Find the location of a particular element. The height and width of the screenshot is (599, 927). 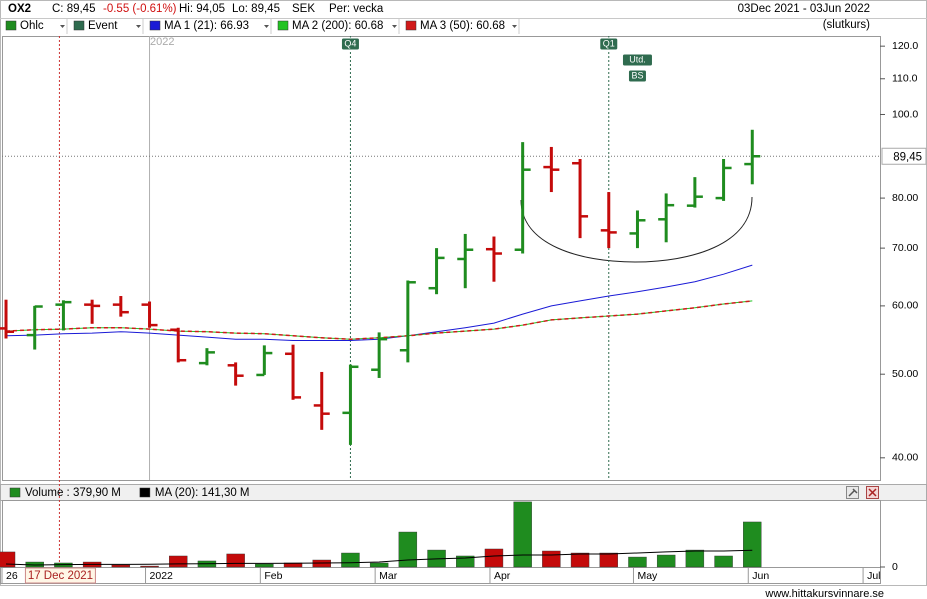

year-label: 2022 is located at coordinates (162, 42).